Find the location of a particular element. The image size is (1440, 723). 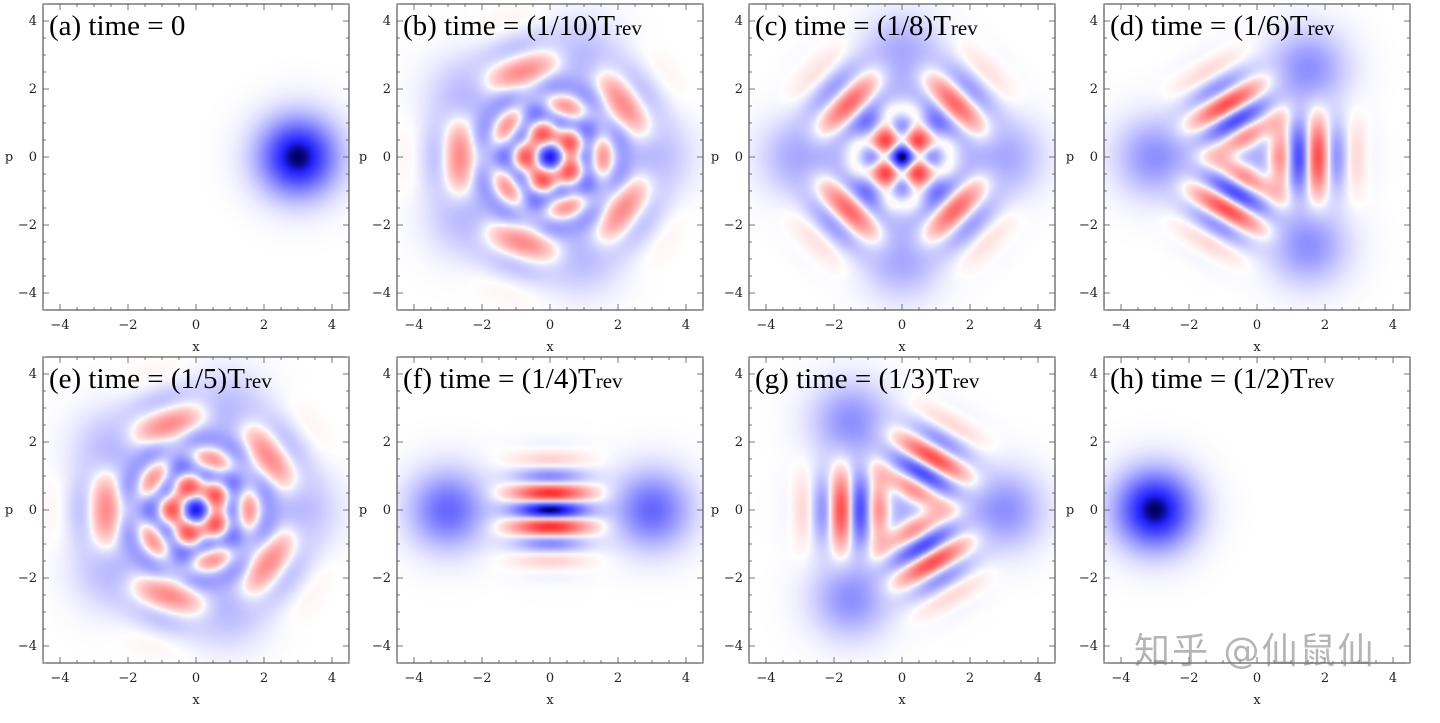

panel-h: −4 −4 −2 −2 0 0 2 2 4 4 x p (h) time = (1/2)Trev is located at coordinates (1238, 532).